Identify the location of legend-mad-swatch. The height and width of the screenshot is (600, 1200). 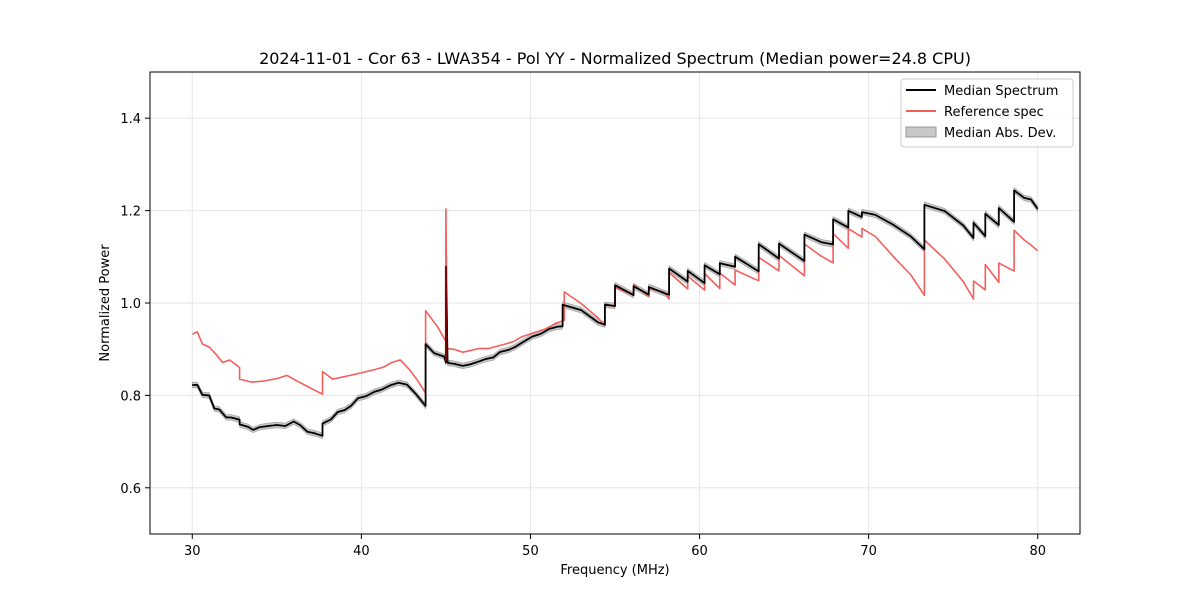
(921, 132).